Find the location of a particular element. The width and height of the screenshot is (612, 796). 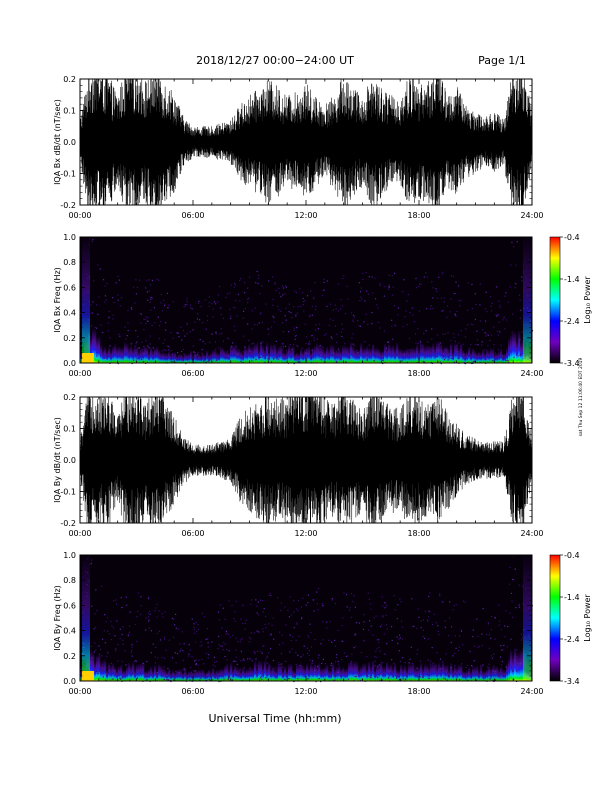

x-tick-label: 24:00 is located at coordinates (531, 373).